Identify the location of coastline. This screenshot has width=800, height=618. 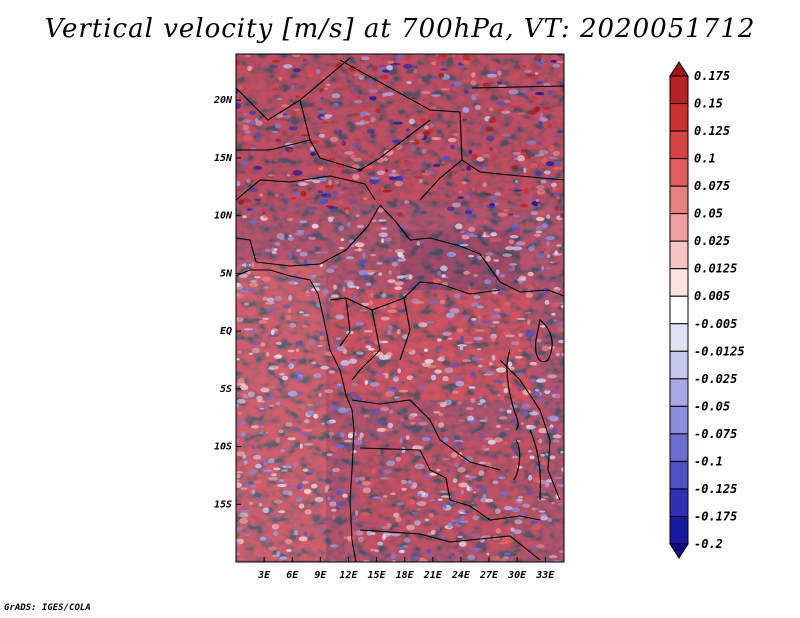
(296, 416).